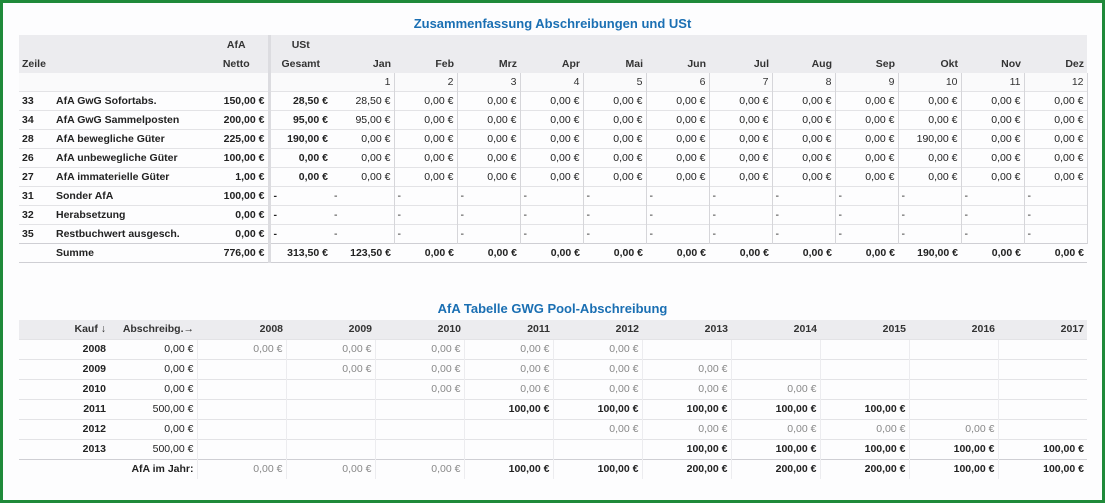 The width and height of the screenshot is (1105, 503). Describe the element at coordinates (153, 388) in the screenshot. I see `pool-row-value: 0,00 €` at that location.